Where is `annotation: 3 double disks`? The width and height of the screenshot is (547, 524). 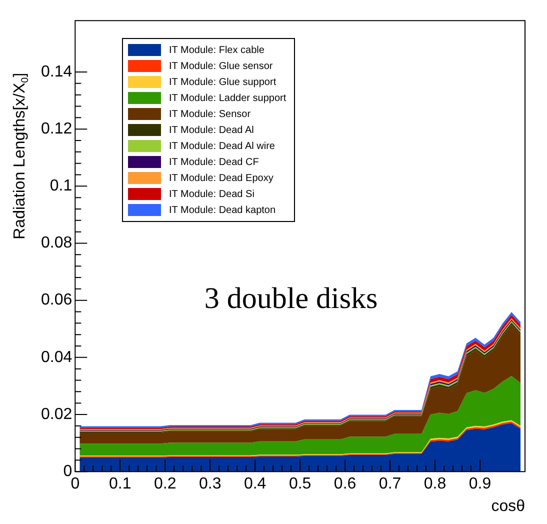 annotation: 3 double disks is located at coordinates (291, 299).